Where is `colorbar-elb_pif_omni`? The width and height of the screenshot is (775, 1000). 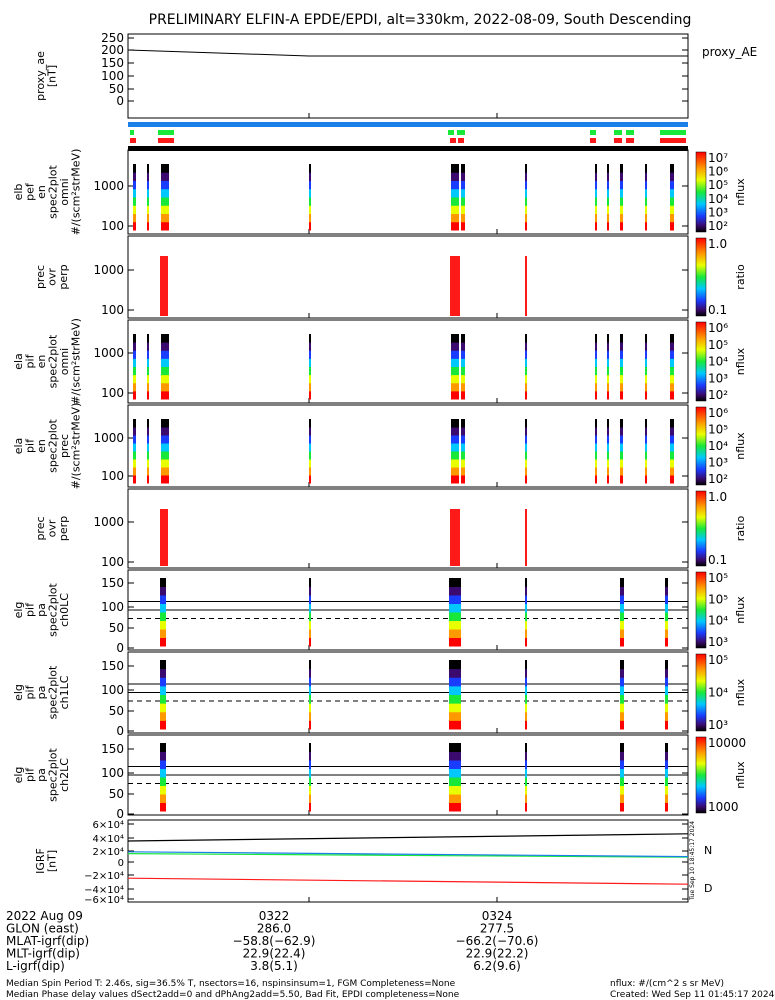 colorbar-elb_pif_omni is located at coordinates (701, 361).